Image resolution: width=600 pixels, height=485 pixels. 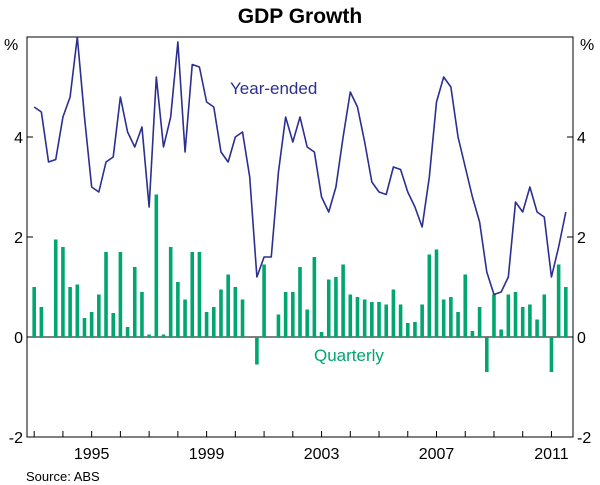 I want to click on x-tick-label: 2007, so click(x=437, y=454).